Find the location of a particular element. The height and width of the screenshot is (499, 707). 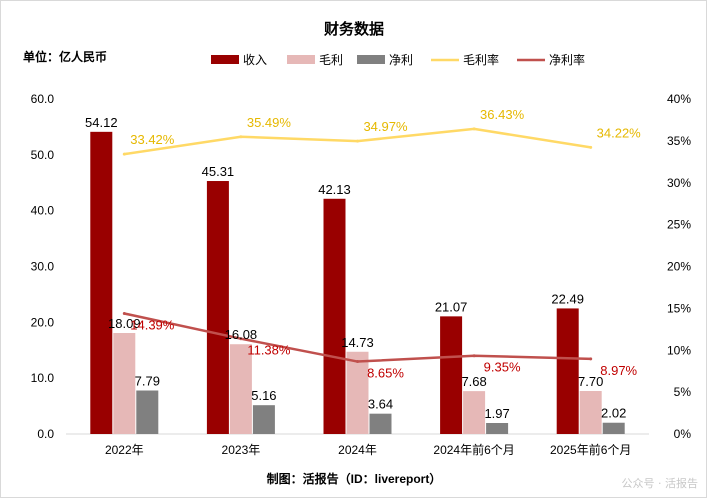

bar-data-label: 7.79 is located at coordinates (147, 381).